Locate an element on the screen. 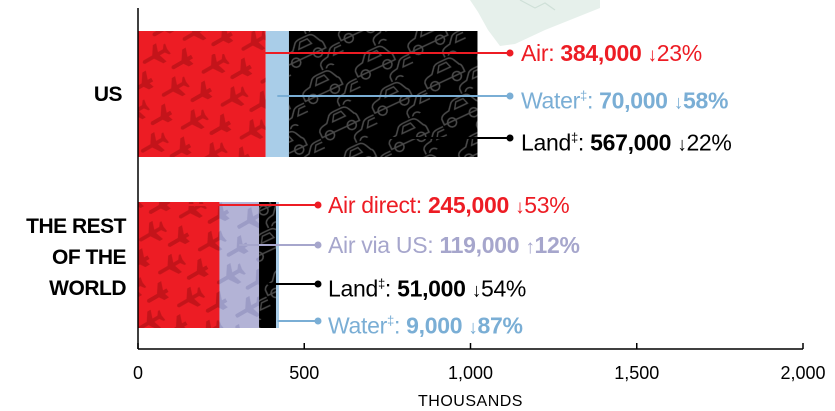 This screenshot has width=835, height=411. category-label-line: WORLD is located at coordinates (87, 288).